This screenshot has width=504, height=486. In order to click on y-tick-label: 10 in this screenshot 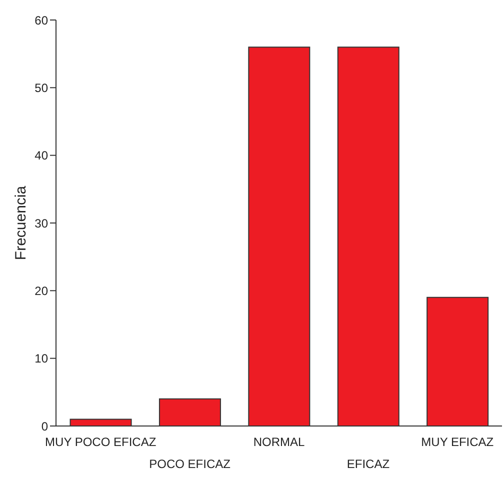, I will do `click(41, 359)`.